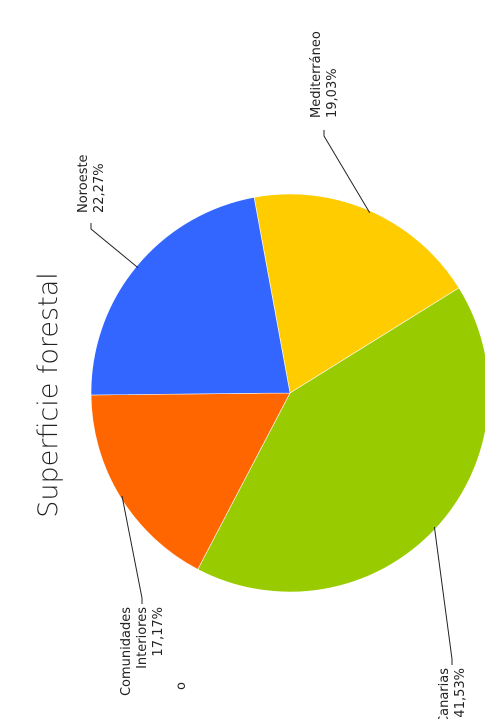 The image size is (485, 719). Describe the element at coordinates (48, 395) in the screenshot. I see `chart-title: Superficie forestal` at that location.